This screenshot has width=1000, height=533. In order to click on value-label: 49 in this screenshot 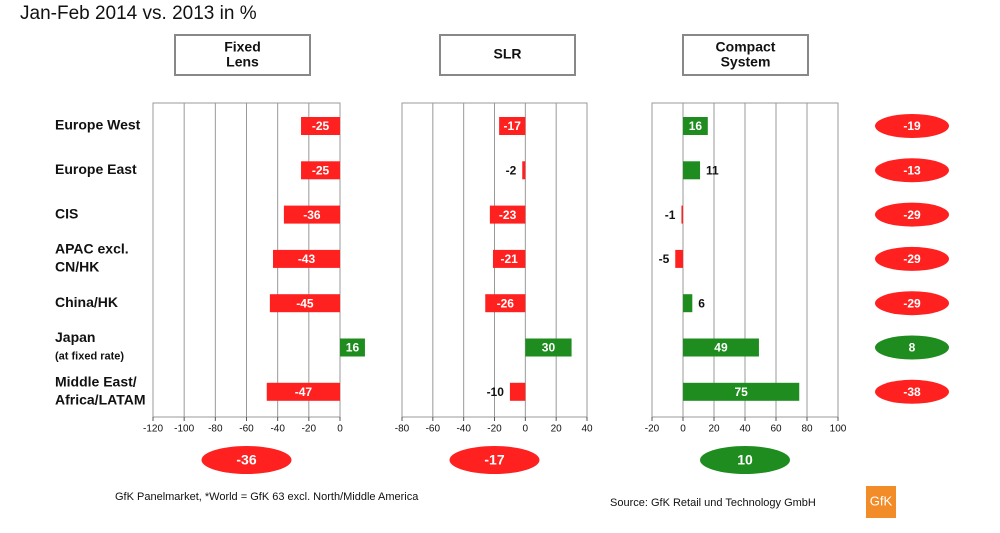, I will do `click(721, 348)`.